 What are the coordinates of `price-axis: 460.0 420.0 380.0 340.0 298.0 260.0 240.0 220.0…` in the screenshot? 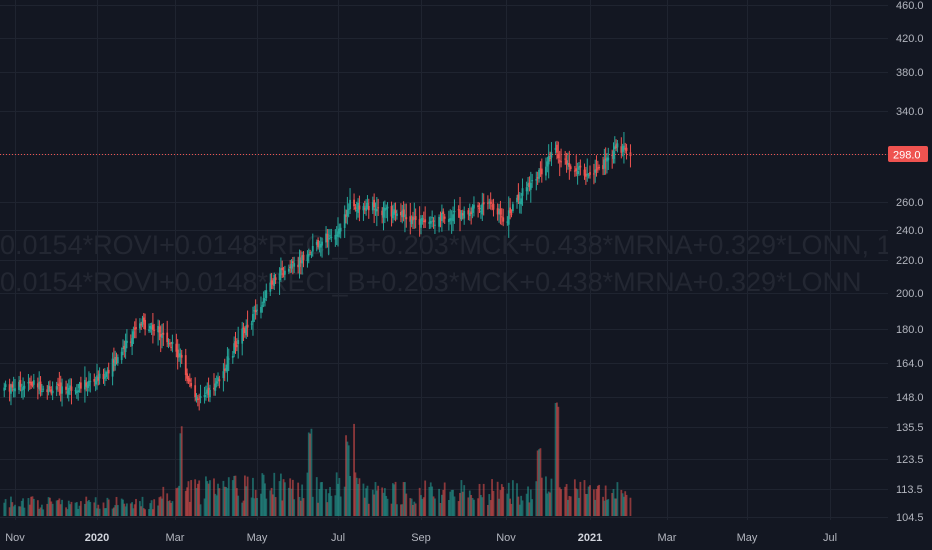 It's located at (908, 262).